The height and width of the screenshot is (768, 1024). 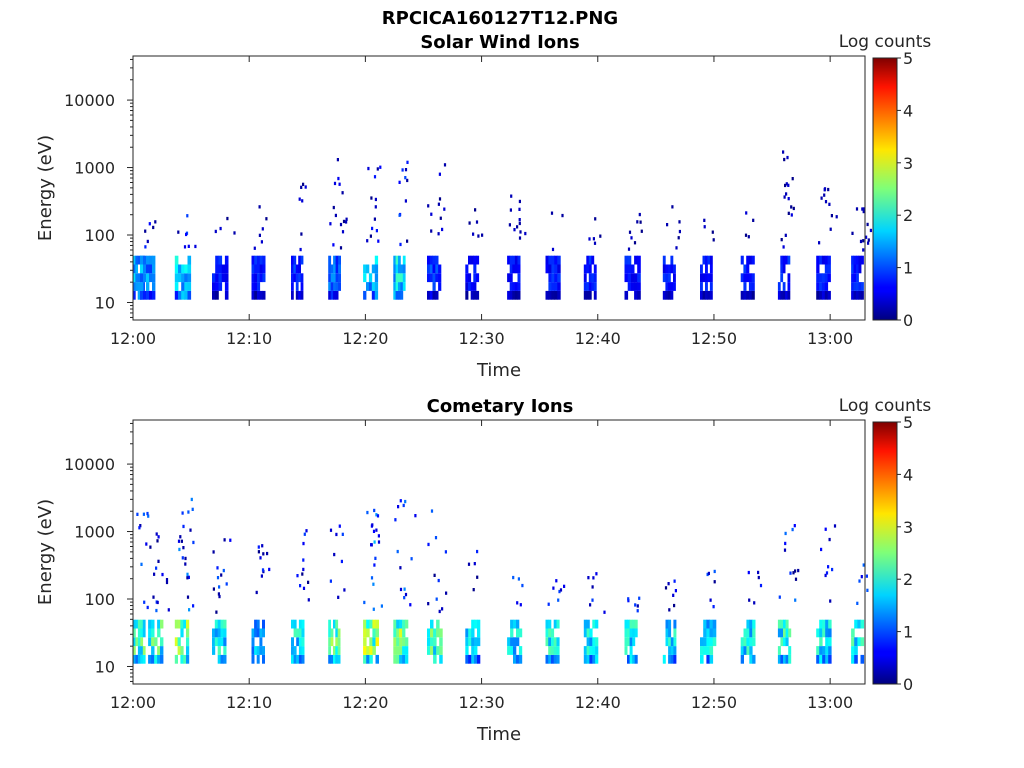 I want to click on spectrogram-cells, so click(x=502, y=225).